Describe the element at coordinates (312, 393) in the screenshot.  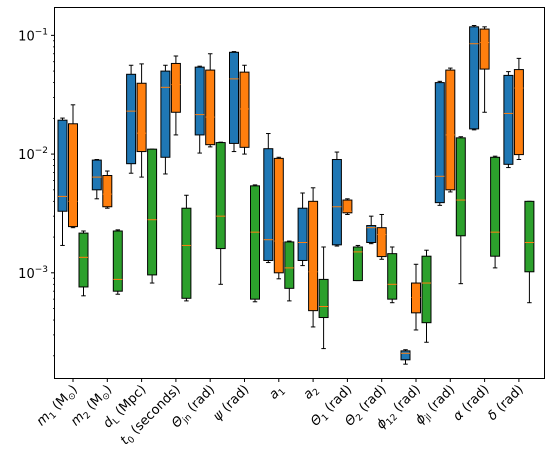
I see `x-tick-label: a2` at that location.